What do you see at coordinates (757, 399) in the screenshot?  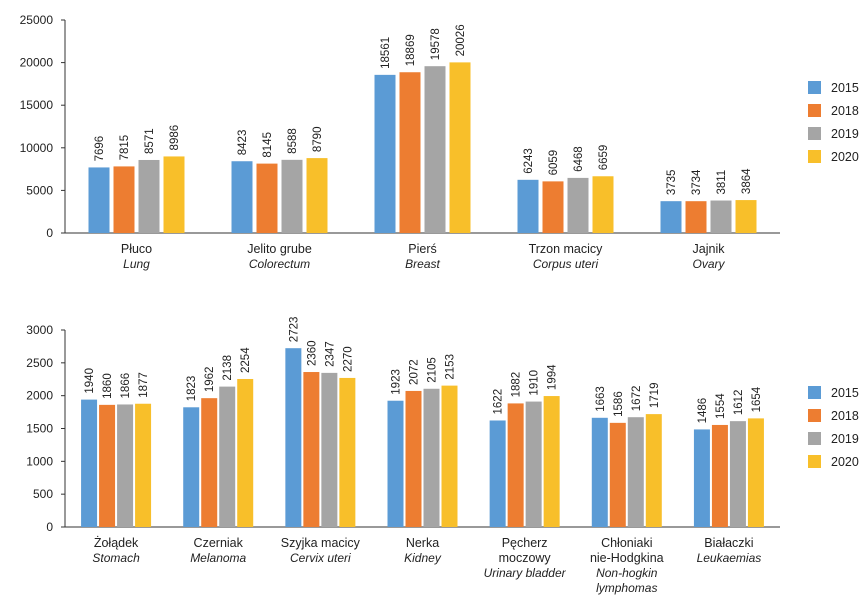 I see `data-label: 1654` at bounding box center [757, 399].